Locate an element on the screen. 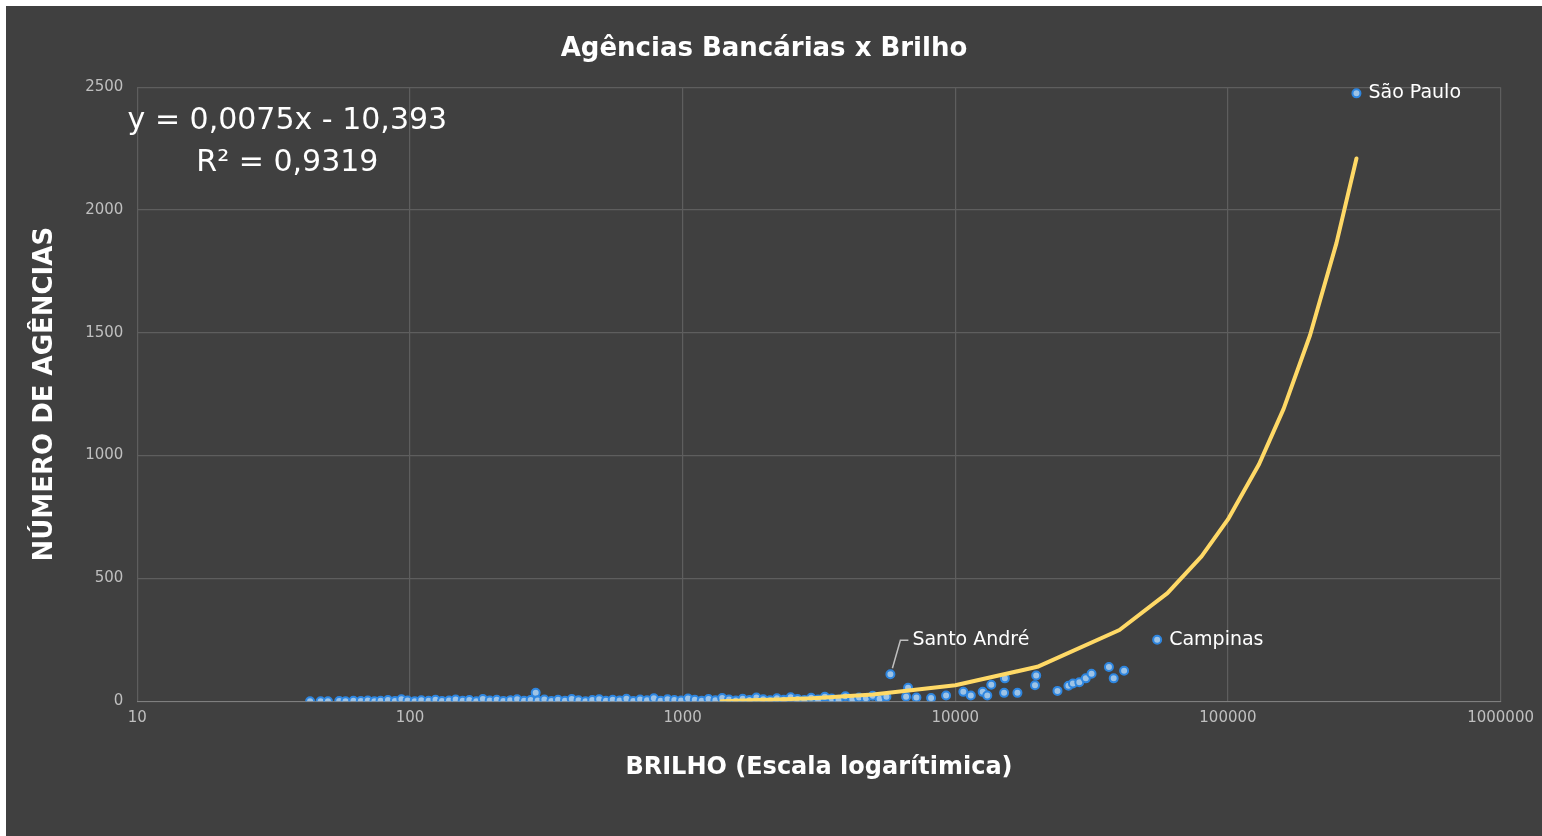 The height and width of the screenshot is (836, 1542). y-tick-label: 2500 is located at coordinates (104, 86).